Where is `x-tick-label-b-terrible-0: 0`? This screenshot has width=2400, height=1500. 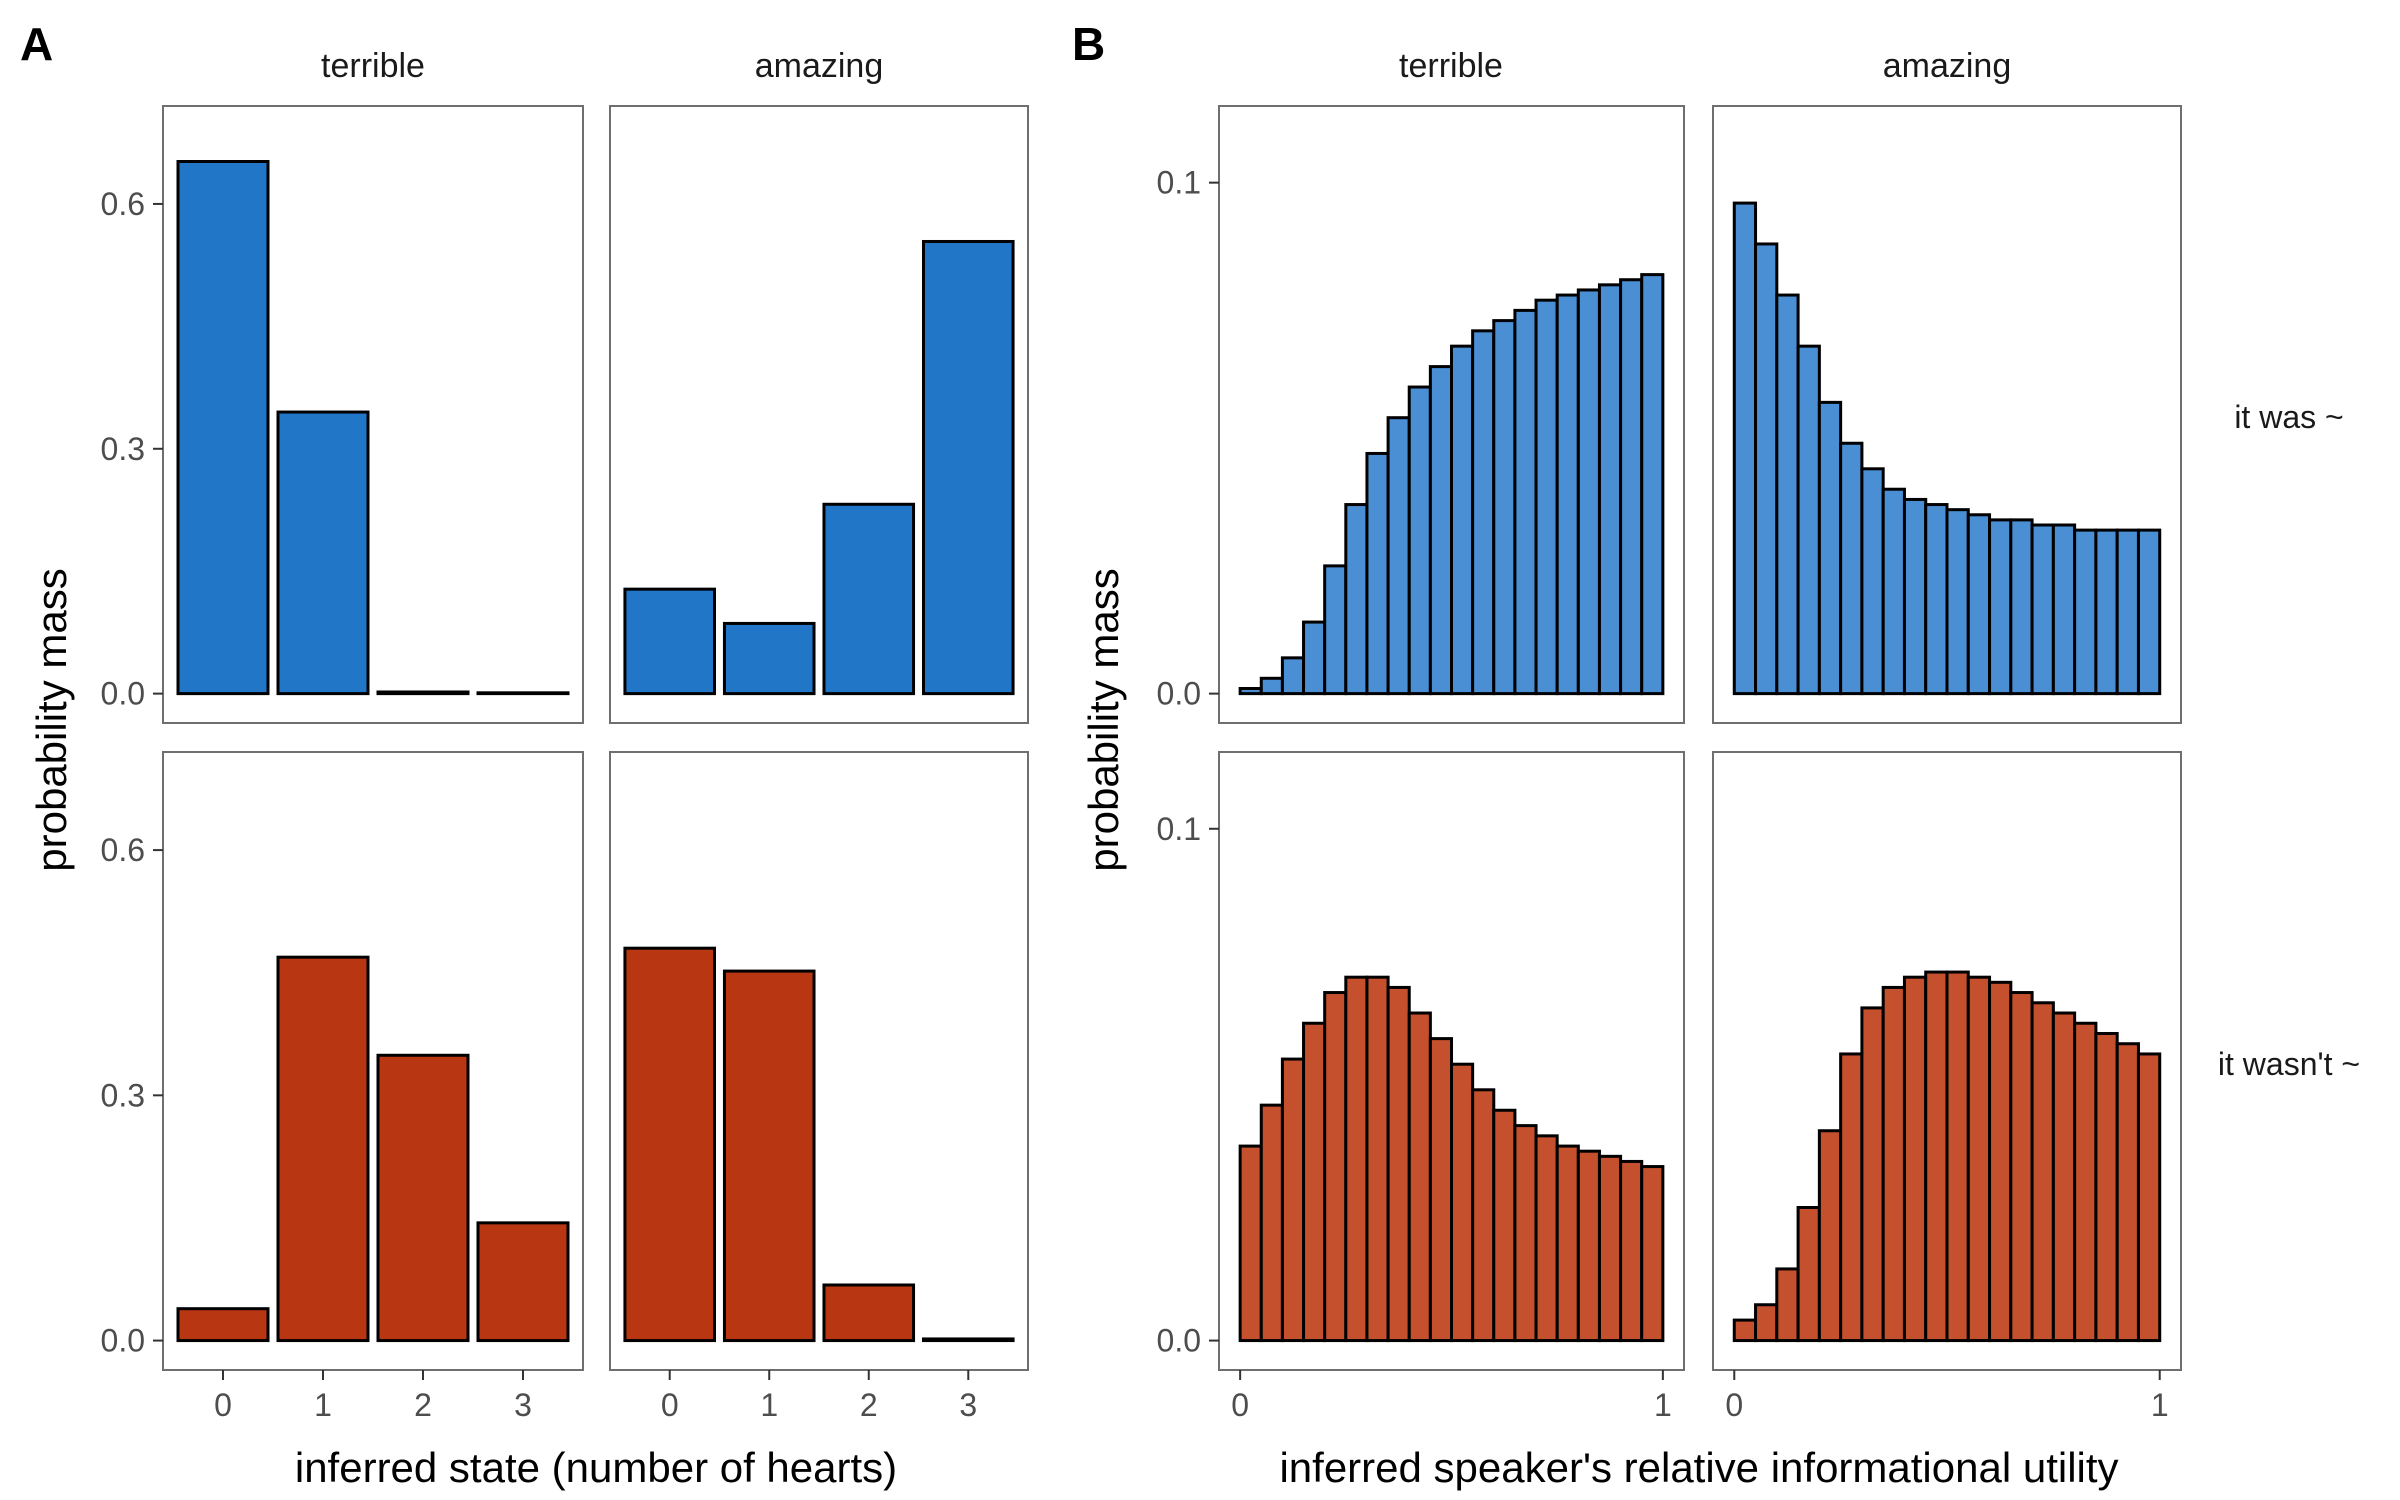 x-tick-label-b-terrible-0: 0 is located at coordinates (1240, 1405).